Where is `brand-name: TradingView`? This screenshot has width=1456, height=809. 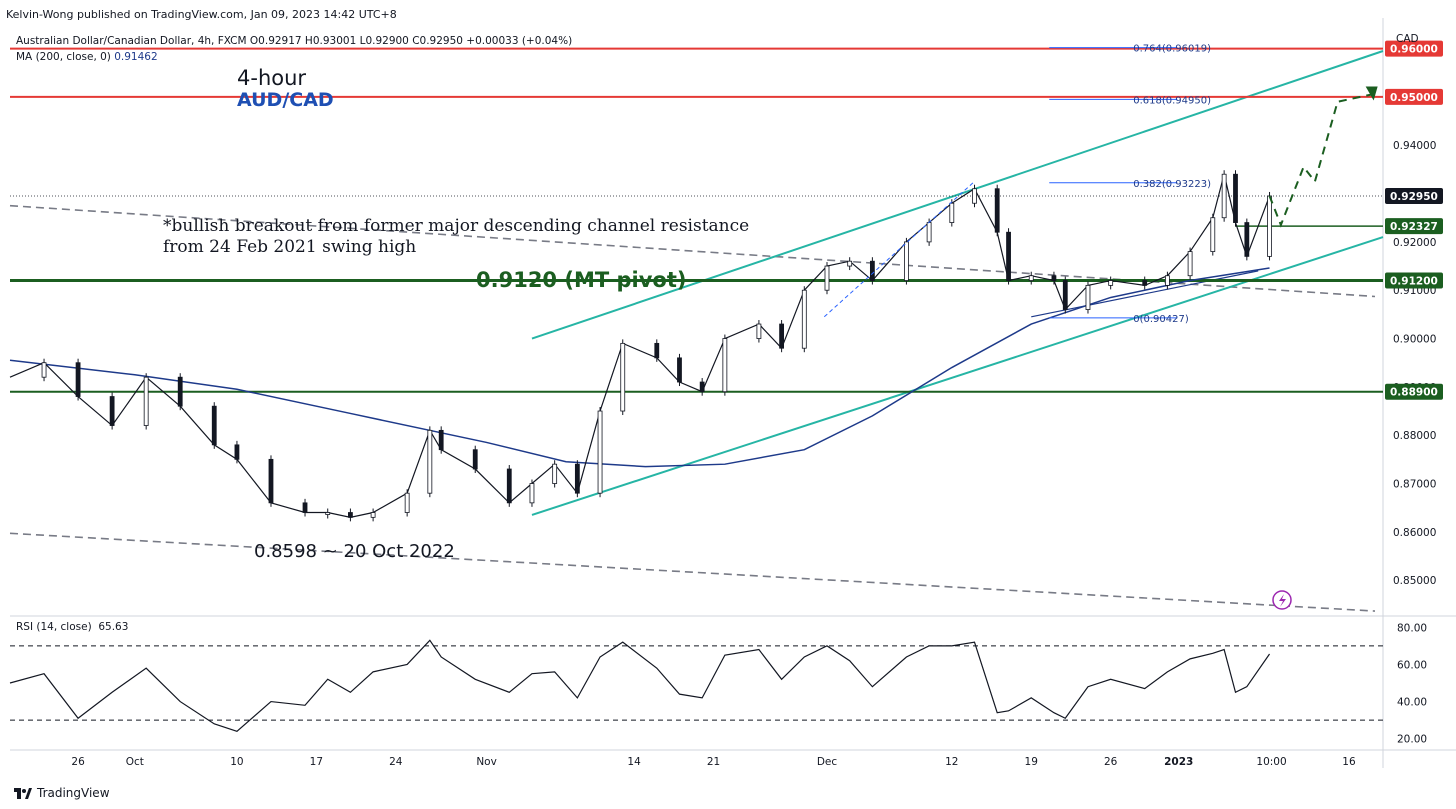 brand-name: TradingView is located at coordinates (73, 793).